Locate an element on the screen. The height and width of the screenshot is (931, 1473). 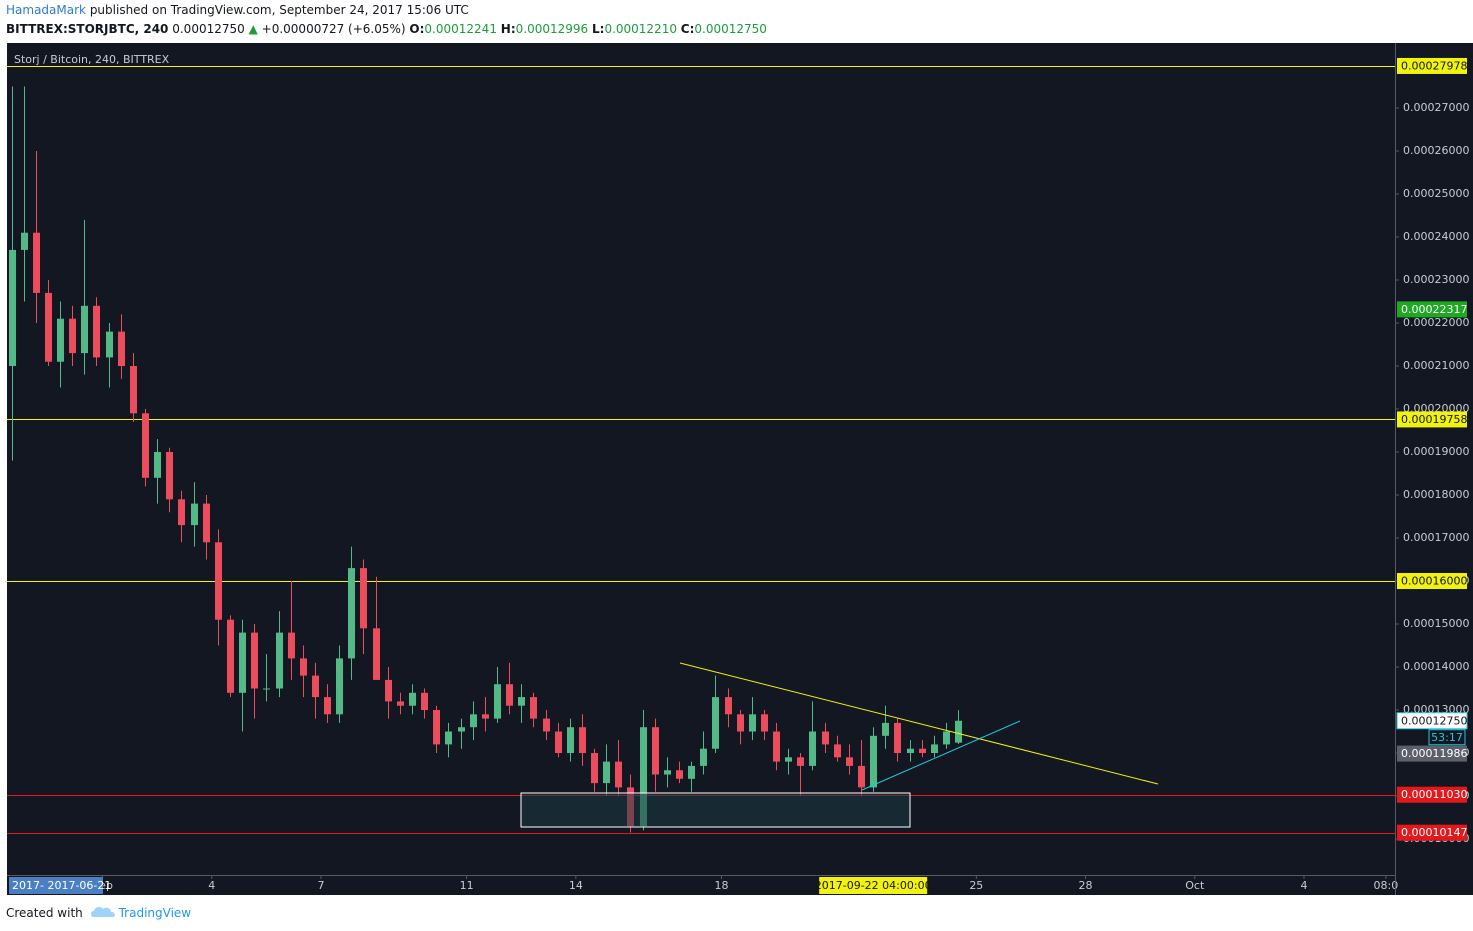
ohlc-value: 0.00012996 is located at coordinates (552, 29).